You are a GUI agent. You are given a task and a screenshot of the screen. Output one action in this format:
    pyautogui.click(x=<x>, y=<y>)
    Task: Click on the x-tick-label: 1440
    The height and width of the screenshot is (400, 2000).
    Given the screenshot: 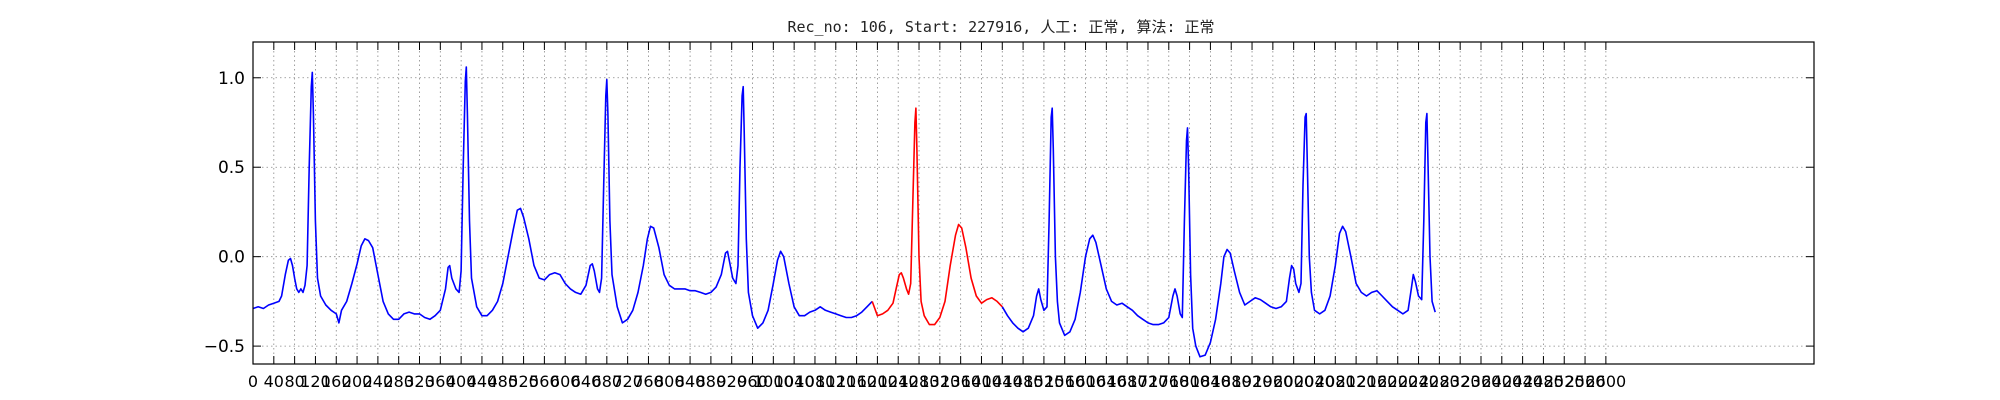 What is the action you would take?
    pyautogui.click(x=1002, y=381)
    